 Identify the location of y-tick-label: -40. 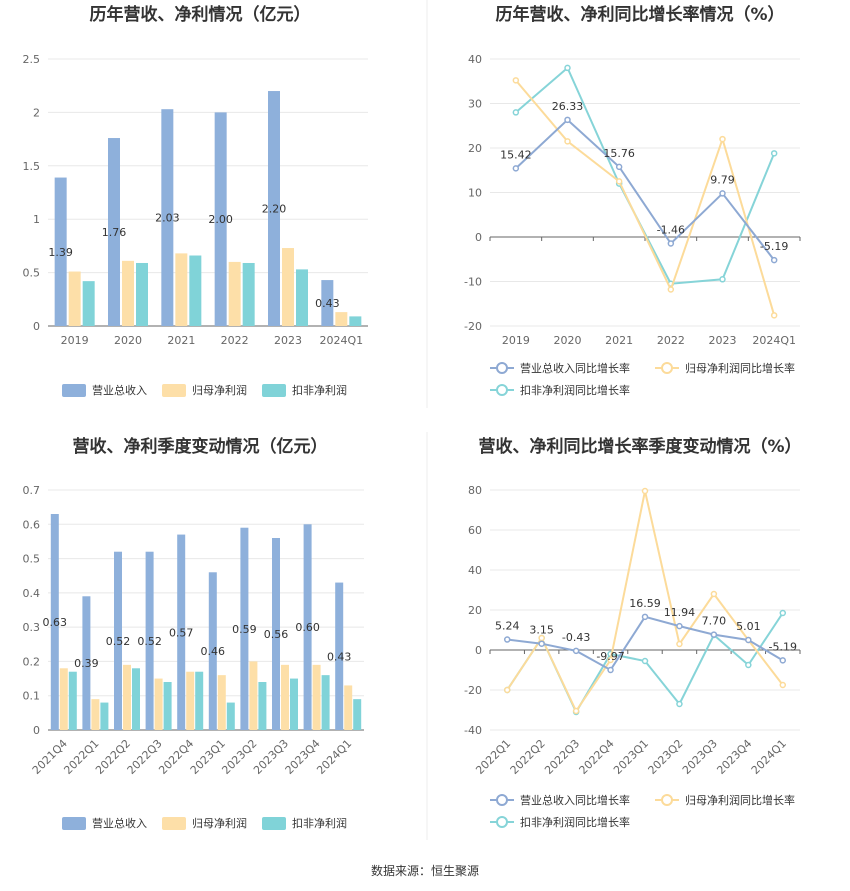
(473, 730).